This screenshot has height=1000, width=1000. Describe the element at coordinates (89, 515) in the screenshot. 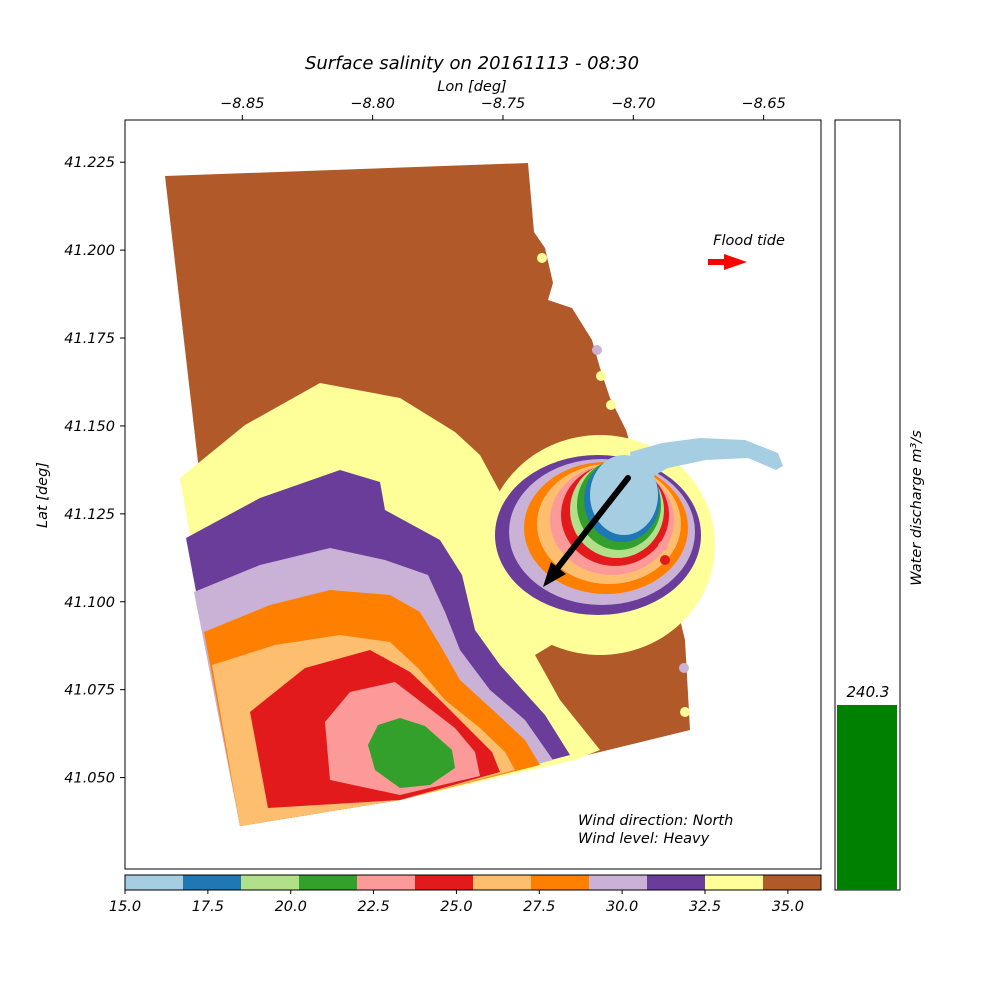

I see `y-tick-label: 41.125` at that location.